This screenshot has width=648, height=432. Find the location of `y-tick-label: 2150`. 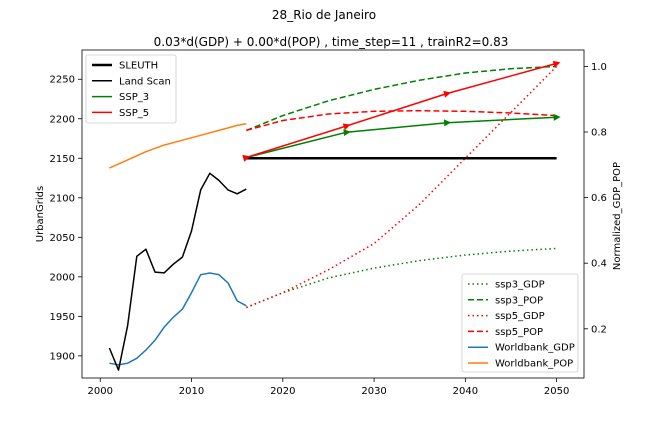

y-tick-label: 2150 is located at coordinates (62, 159).